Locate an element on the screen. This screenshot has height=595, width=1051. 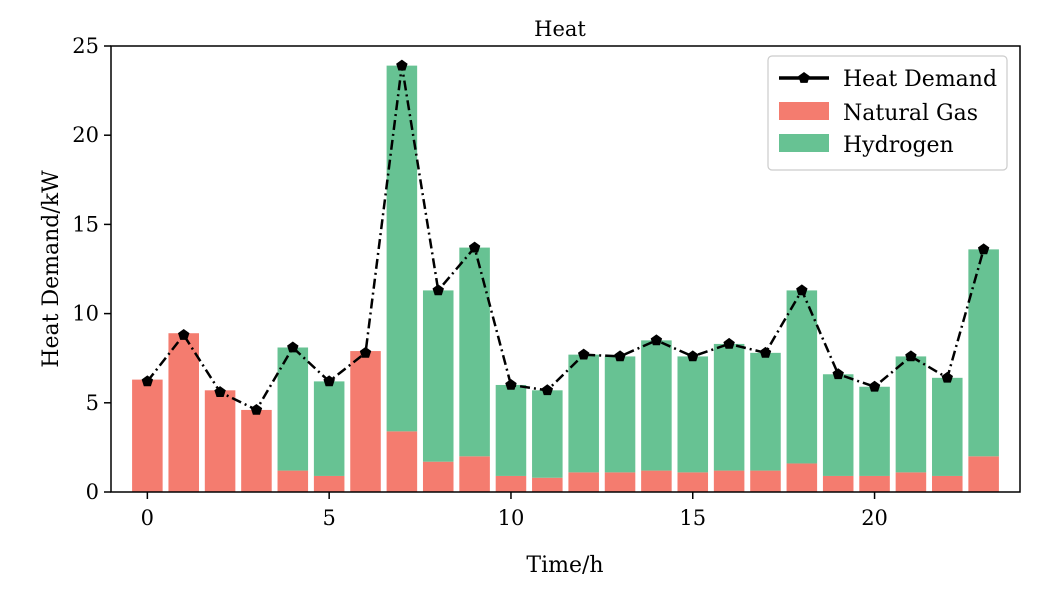
x-tick-label: 10 is located at coordinates (511, 518).